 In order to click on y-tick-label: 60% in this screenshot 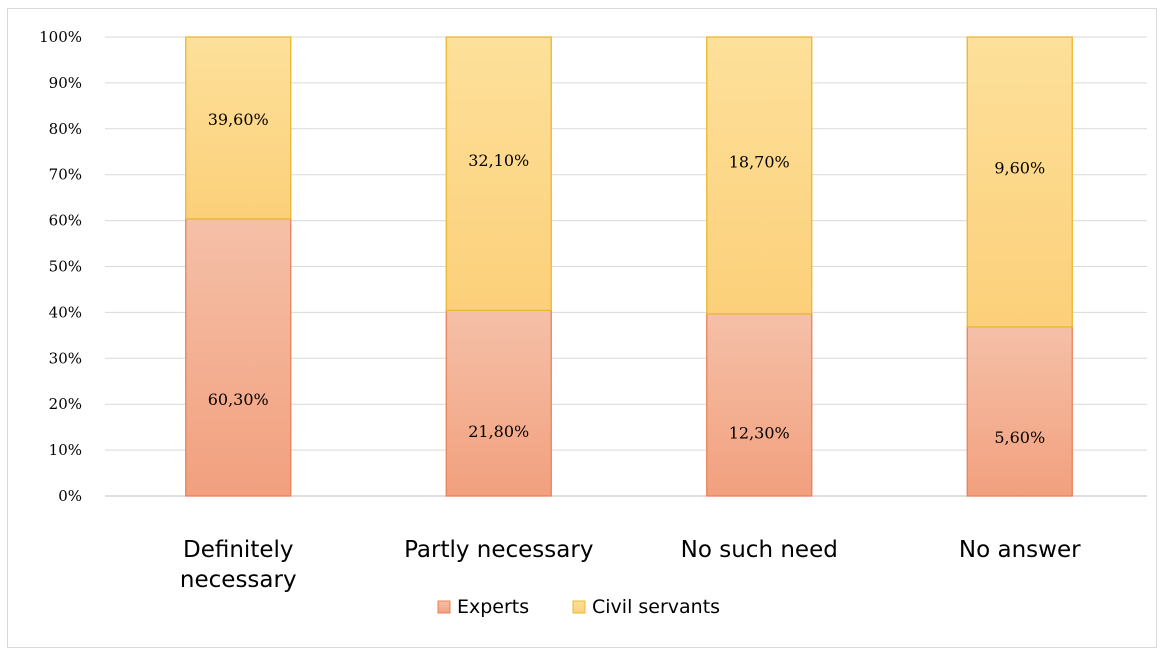, I will do `click(65, 221)`.